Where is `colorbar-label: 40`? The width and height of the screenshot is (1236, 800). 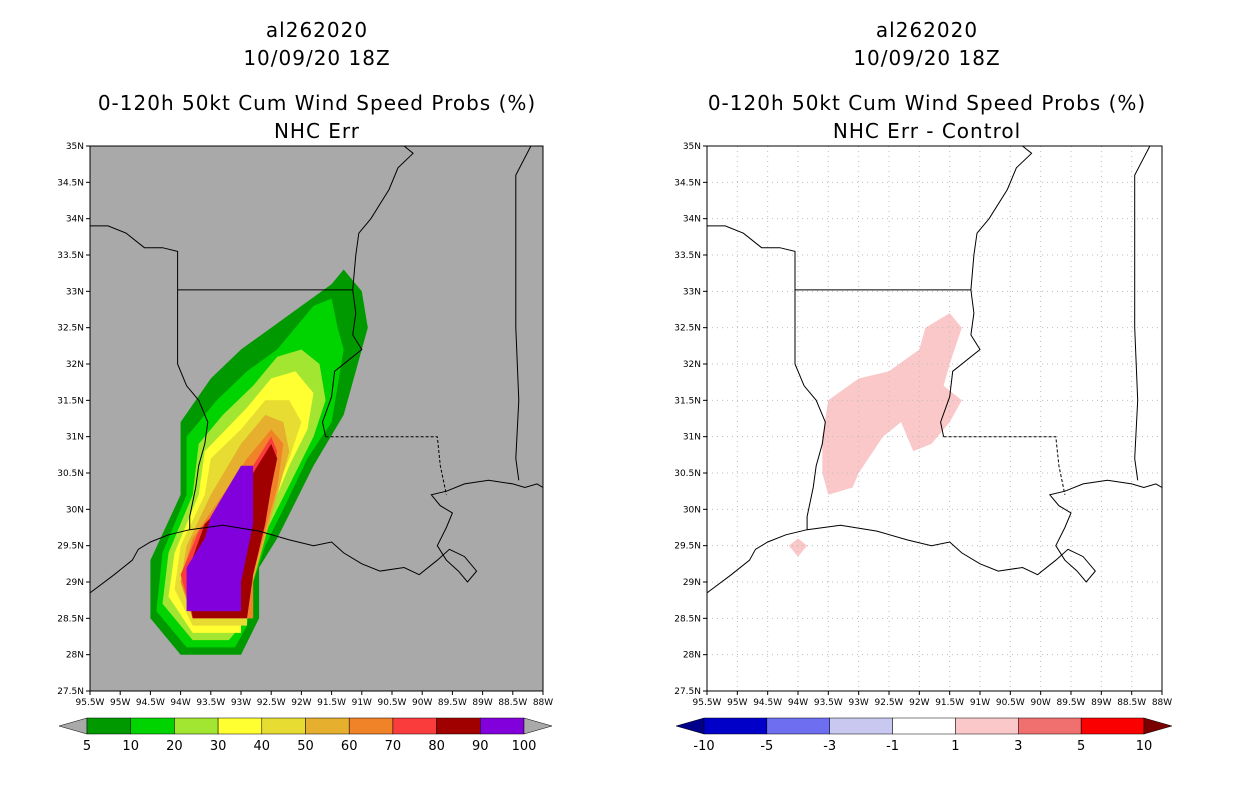 colorbar-label: 40 is located at coordinates (262, 746).